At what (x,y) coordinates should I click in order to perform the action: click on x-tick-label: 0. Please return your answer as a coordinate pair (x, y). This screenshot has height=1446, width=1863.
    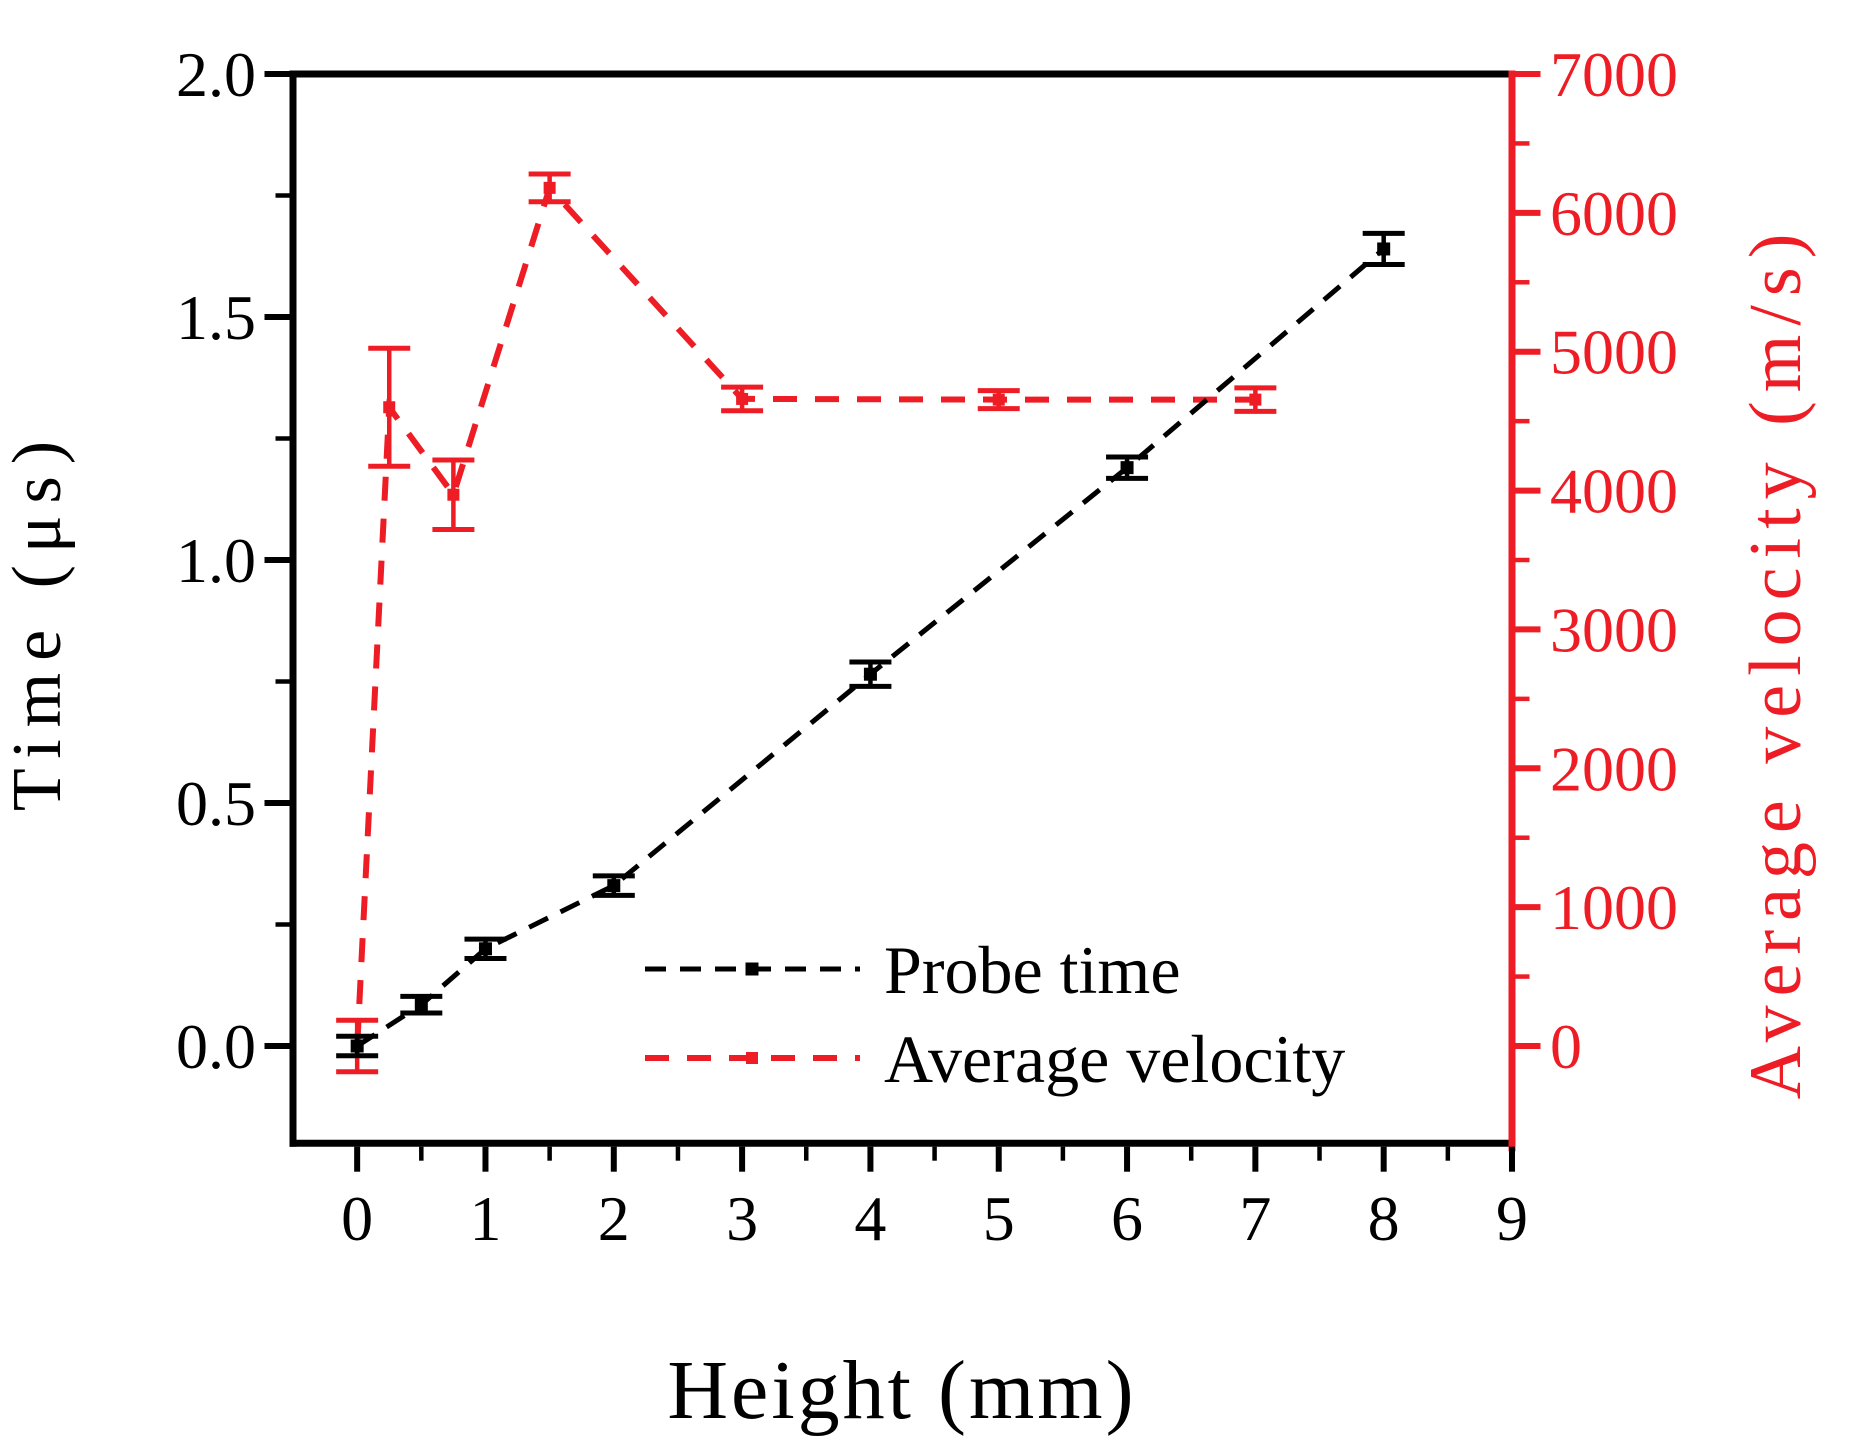
    Looking at the image, I should click on (357, 1218).